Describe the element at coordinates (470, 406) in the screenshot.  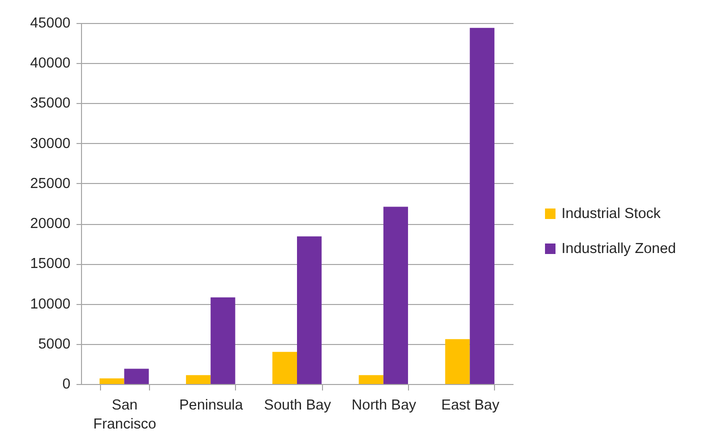
I see `x-tick-label: East Bay` at that location.